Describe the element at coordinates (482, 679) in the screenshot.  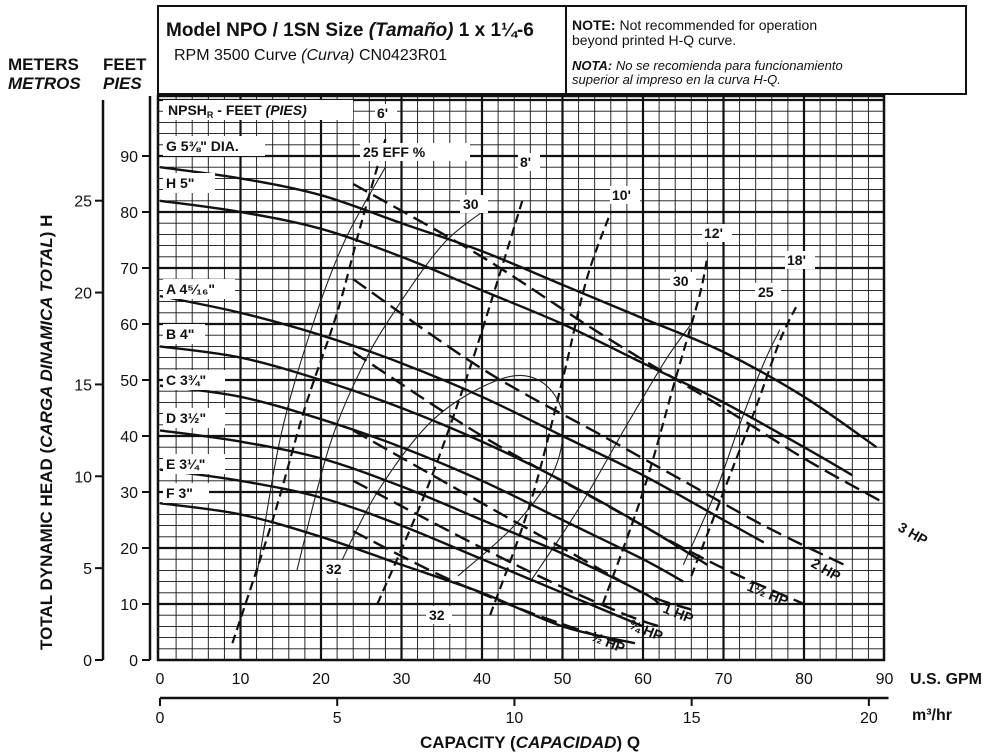
I see `gpm-tick-label: 40` at that location.